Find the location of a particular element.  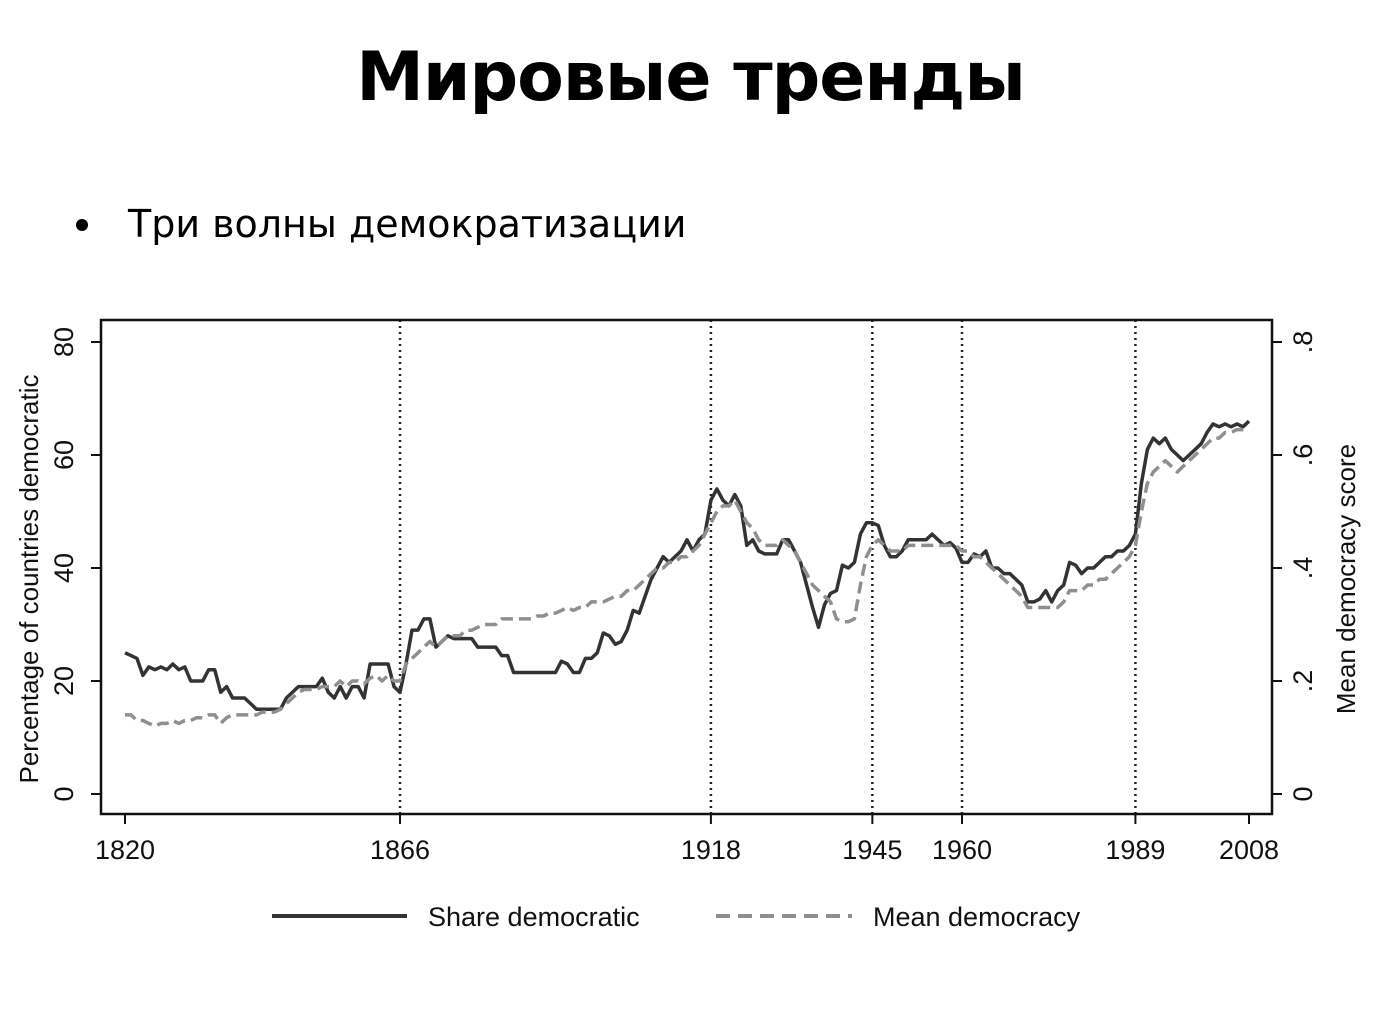

y-left-tick-label: 80 is located at coordinates (64, 342).